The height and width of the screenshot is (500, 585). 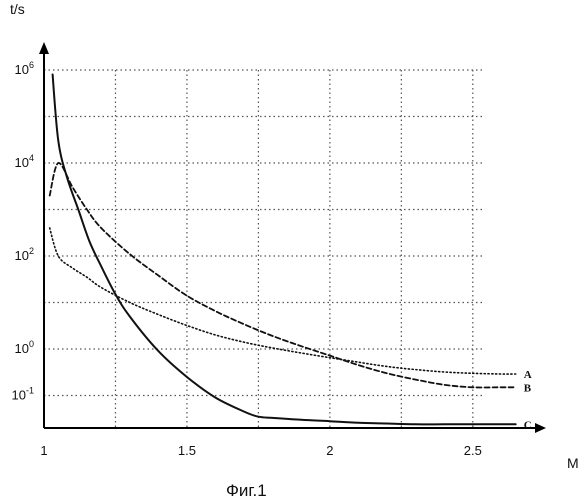 I want to click on y-tick-label: 10⁶, so click(x=24, y=68).